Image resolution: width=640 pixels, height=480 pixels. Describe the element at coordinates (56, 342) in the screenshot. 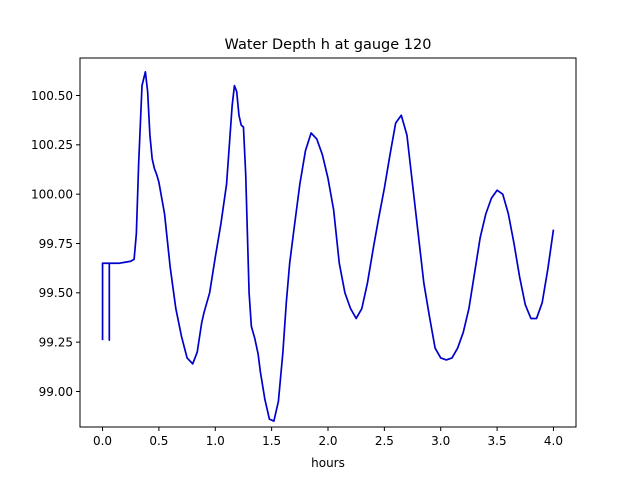

I see `y-tick-label: 99.25` at that location.